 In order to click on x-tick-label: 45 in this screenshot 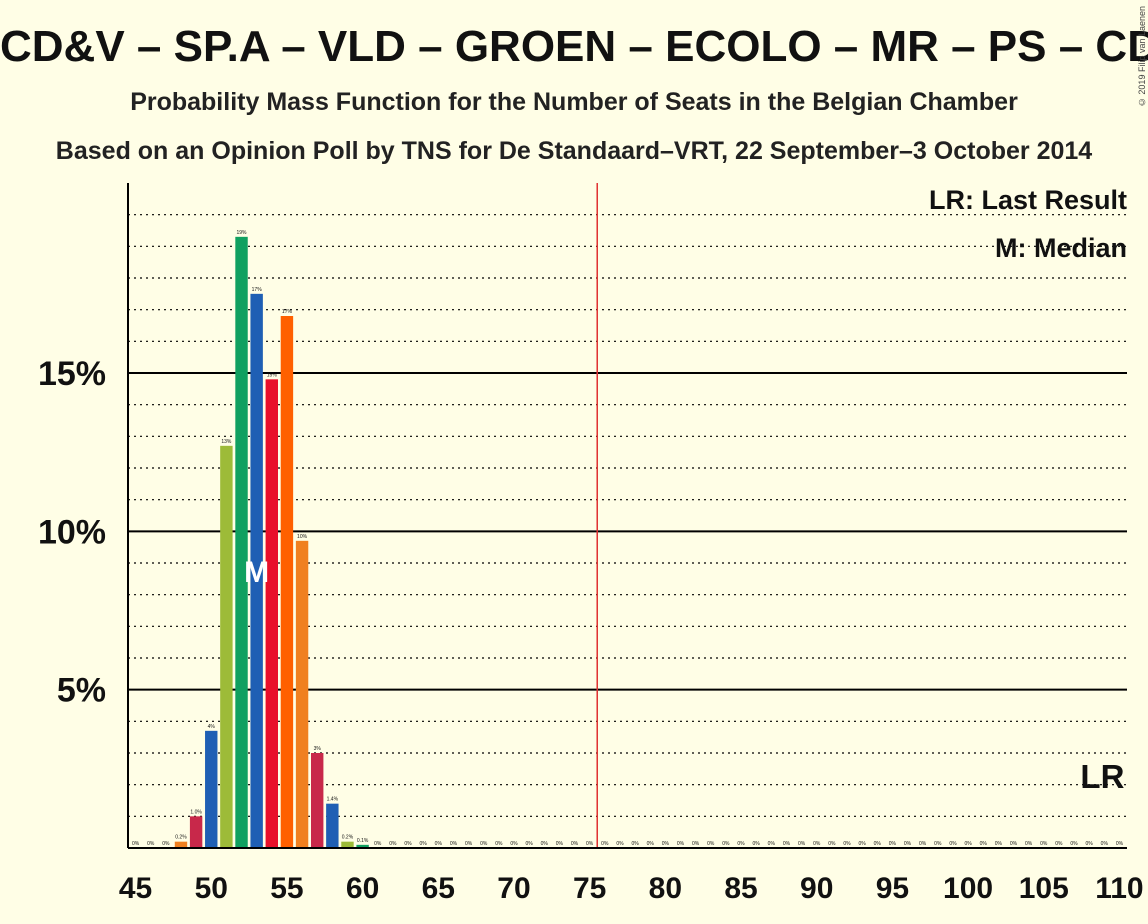, I will do `click(135, 888)`.